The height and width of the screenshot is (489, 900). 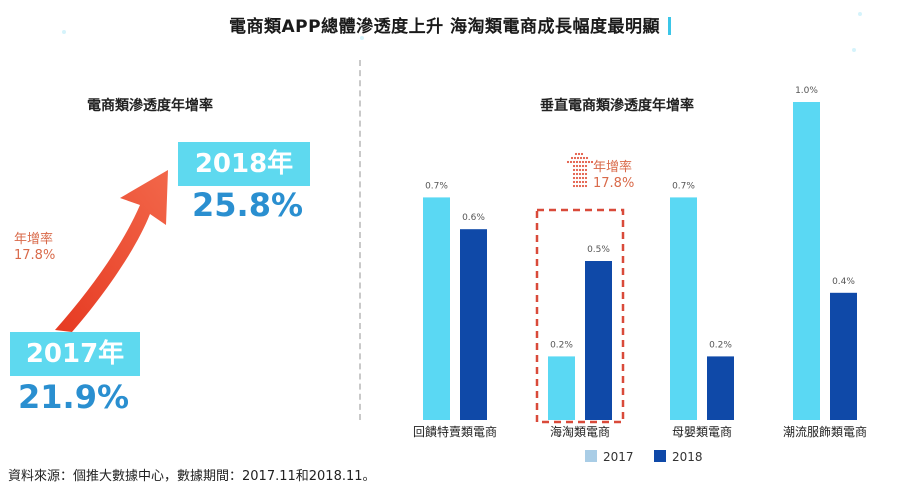 What do you see at coordinates (450, 24) in the screenshot?
I see `page-title: 電商類APP總體滲透度上升 海淘類電商成長幅度最明顯` at bounding box center [450, 24].